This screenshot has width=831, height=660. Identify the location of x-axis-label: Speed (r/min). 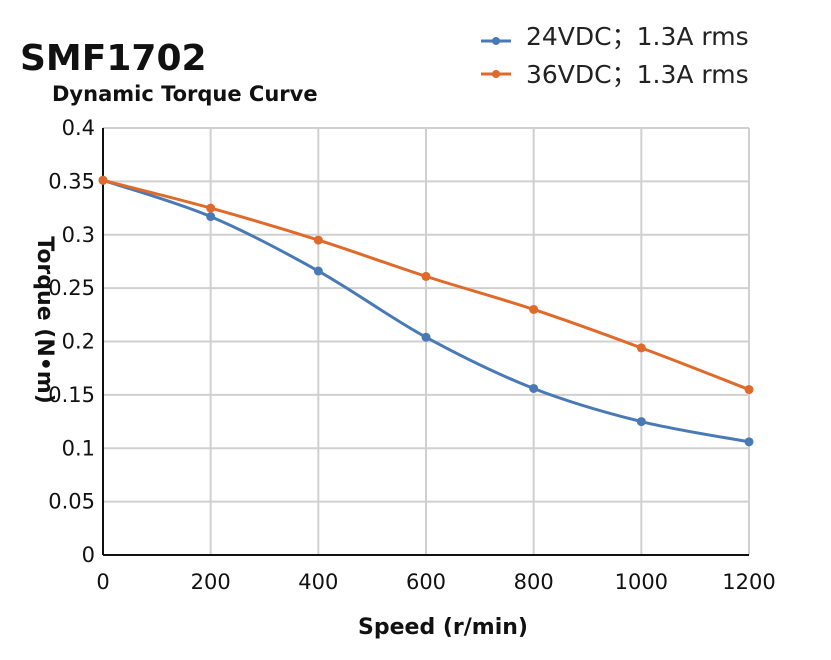
(443, 627).